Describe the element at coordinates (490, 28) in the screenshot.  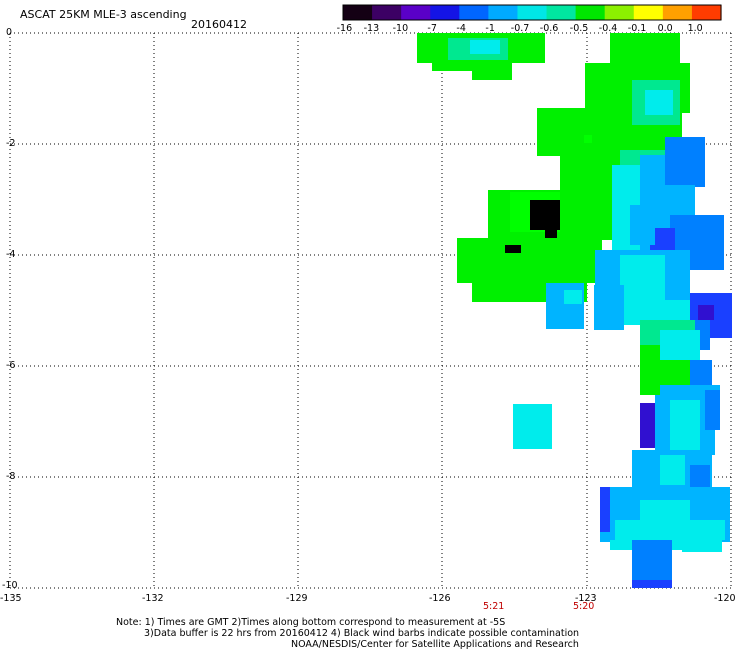
I see `colorbar-label: -1` at that location.